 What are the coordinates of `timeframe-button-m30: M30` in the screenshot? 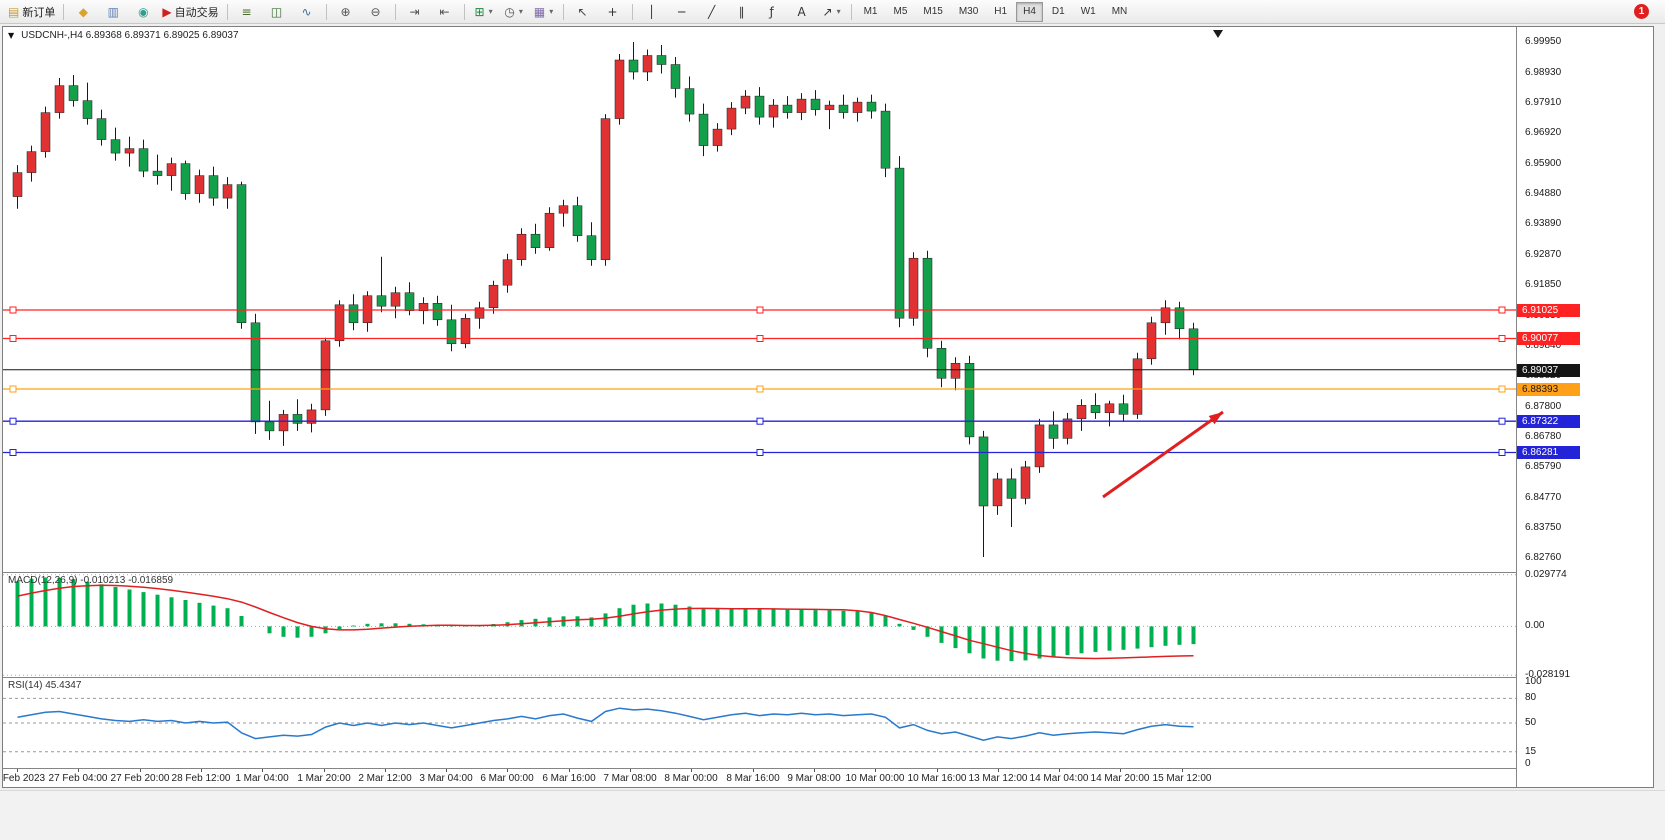 It's located at (968, 11).